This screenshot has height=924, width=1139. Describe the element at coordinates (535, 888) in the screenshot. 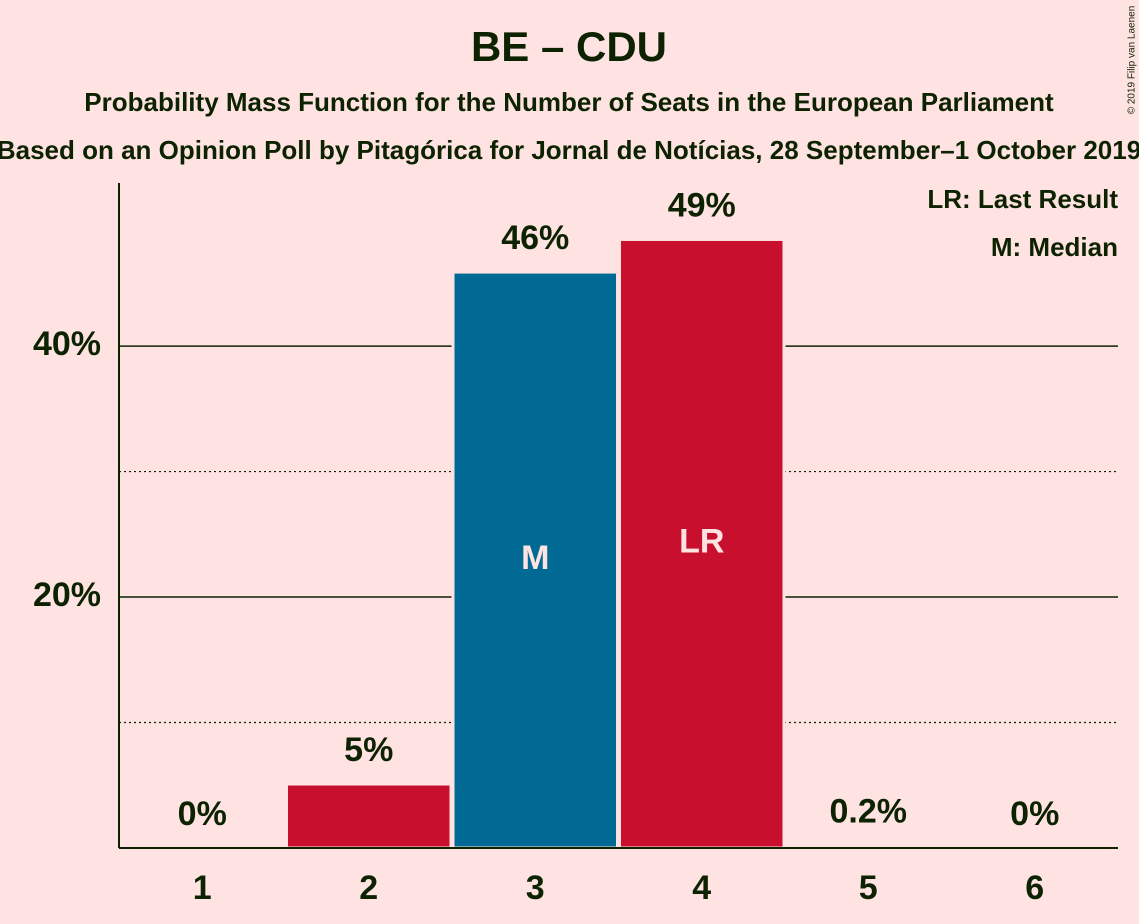

I see `x-tick-label: 3` at that location.